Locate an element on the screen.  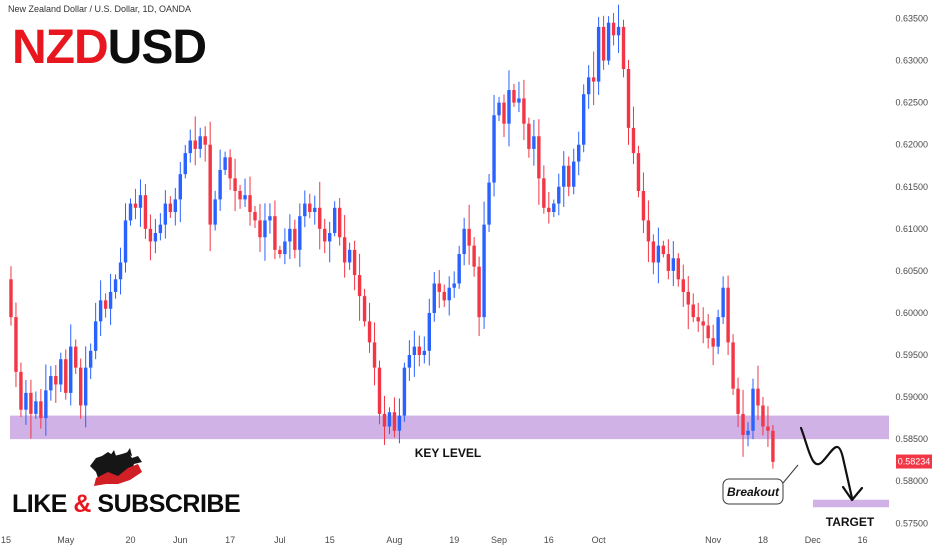
x-tick-label: Jul is located at coordinates (280, 540).